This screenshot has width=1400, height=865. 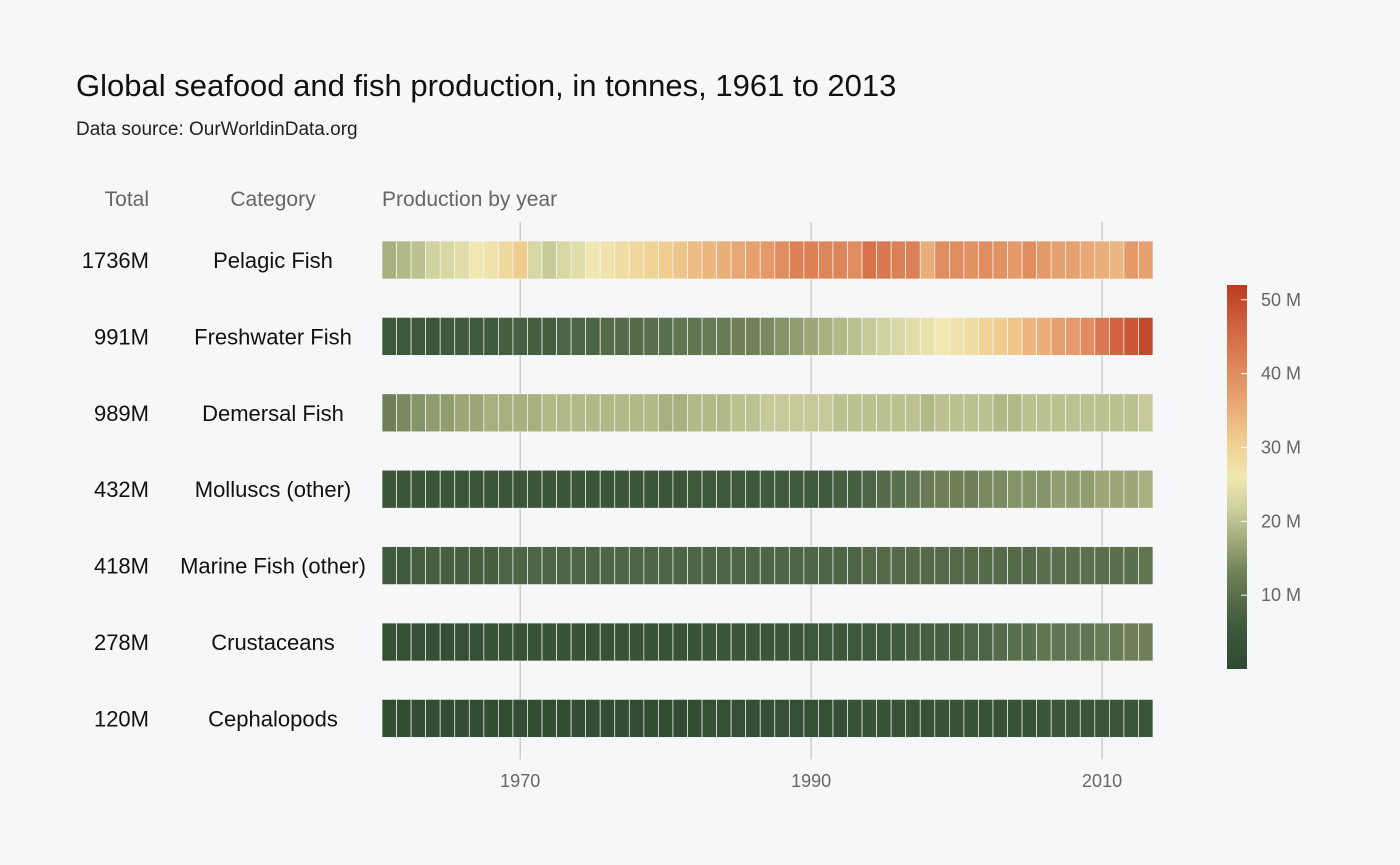 What do you see at coordinates (121, 566) in the screenshot?
I see `row-total: 418M` at bounding box center [121, 566].